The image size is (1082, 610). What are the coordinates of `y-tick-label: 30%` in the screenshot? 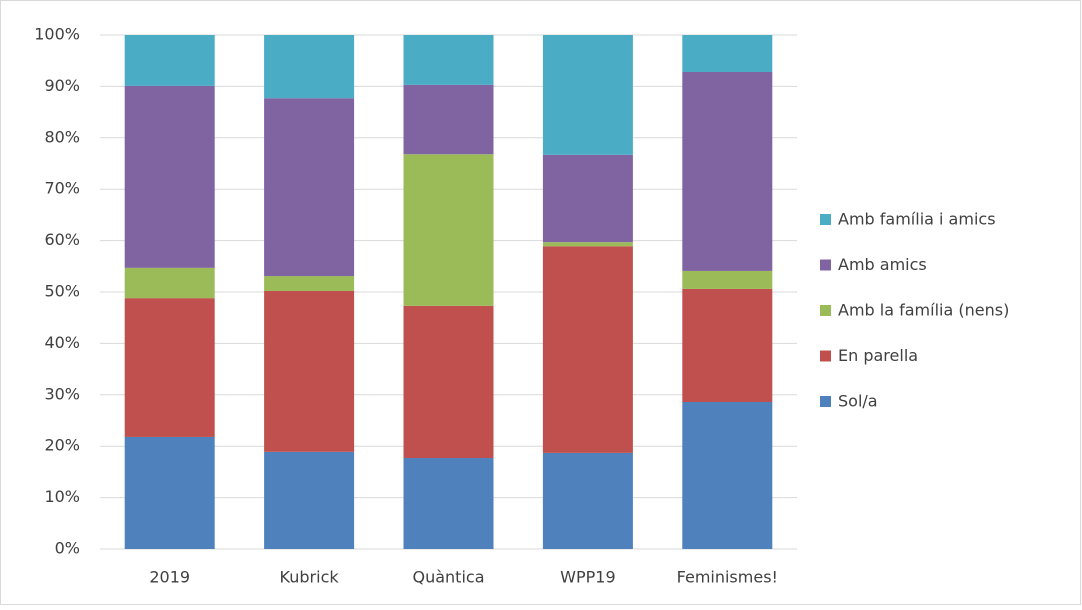 It's located at (62, 393).